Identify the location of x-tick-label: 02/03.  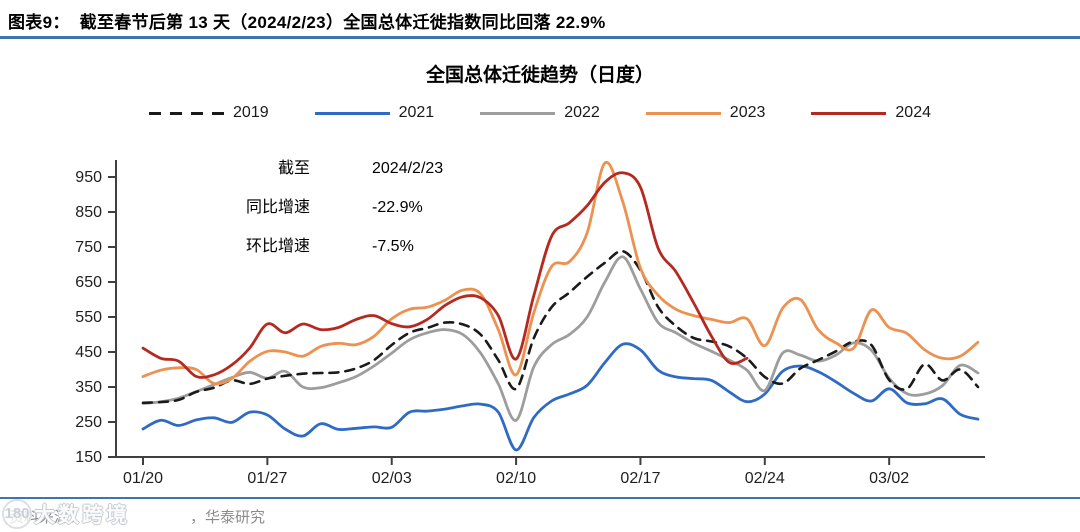
(392, 478).